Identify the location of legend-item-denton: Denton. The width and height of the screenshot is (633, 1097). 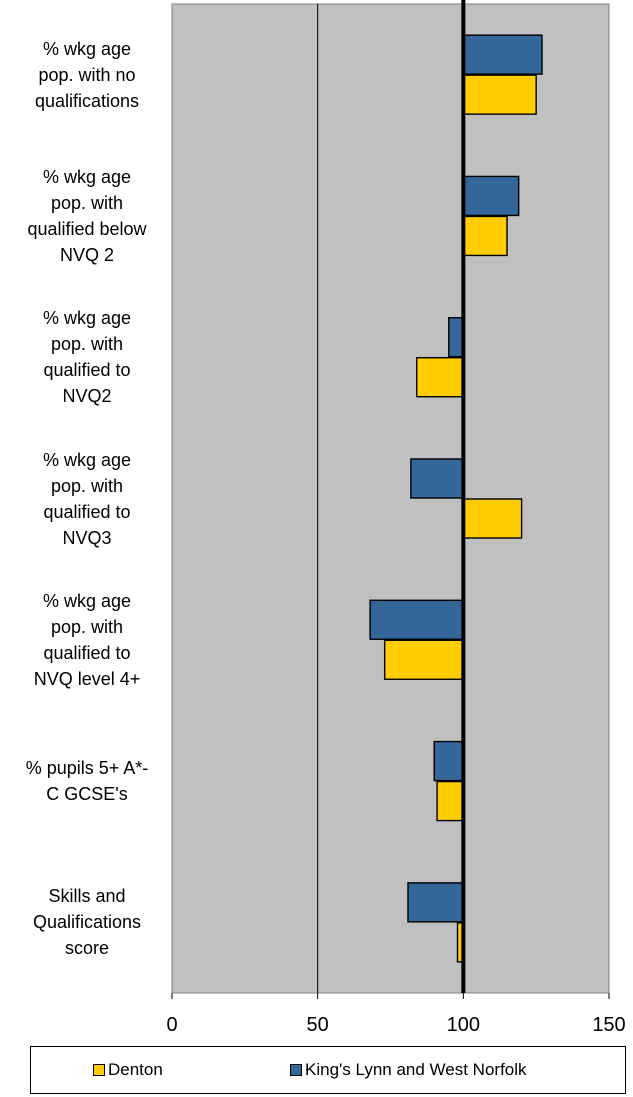
(128, 1070).